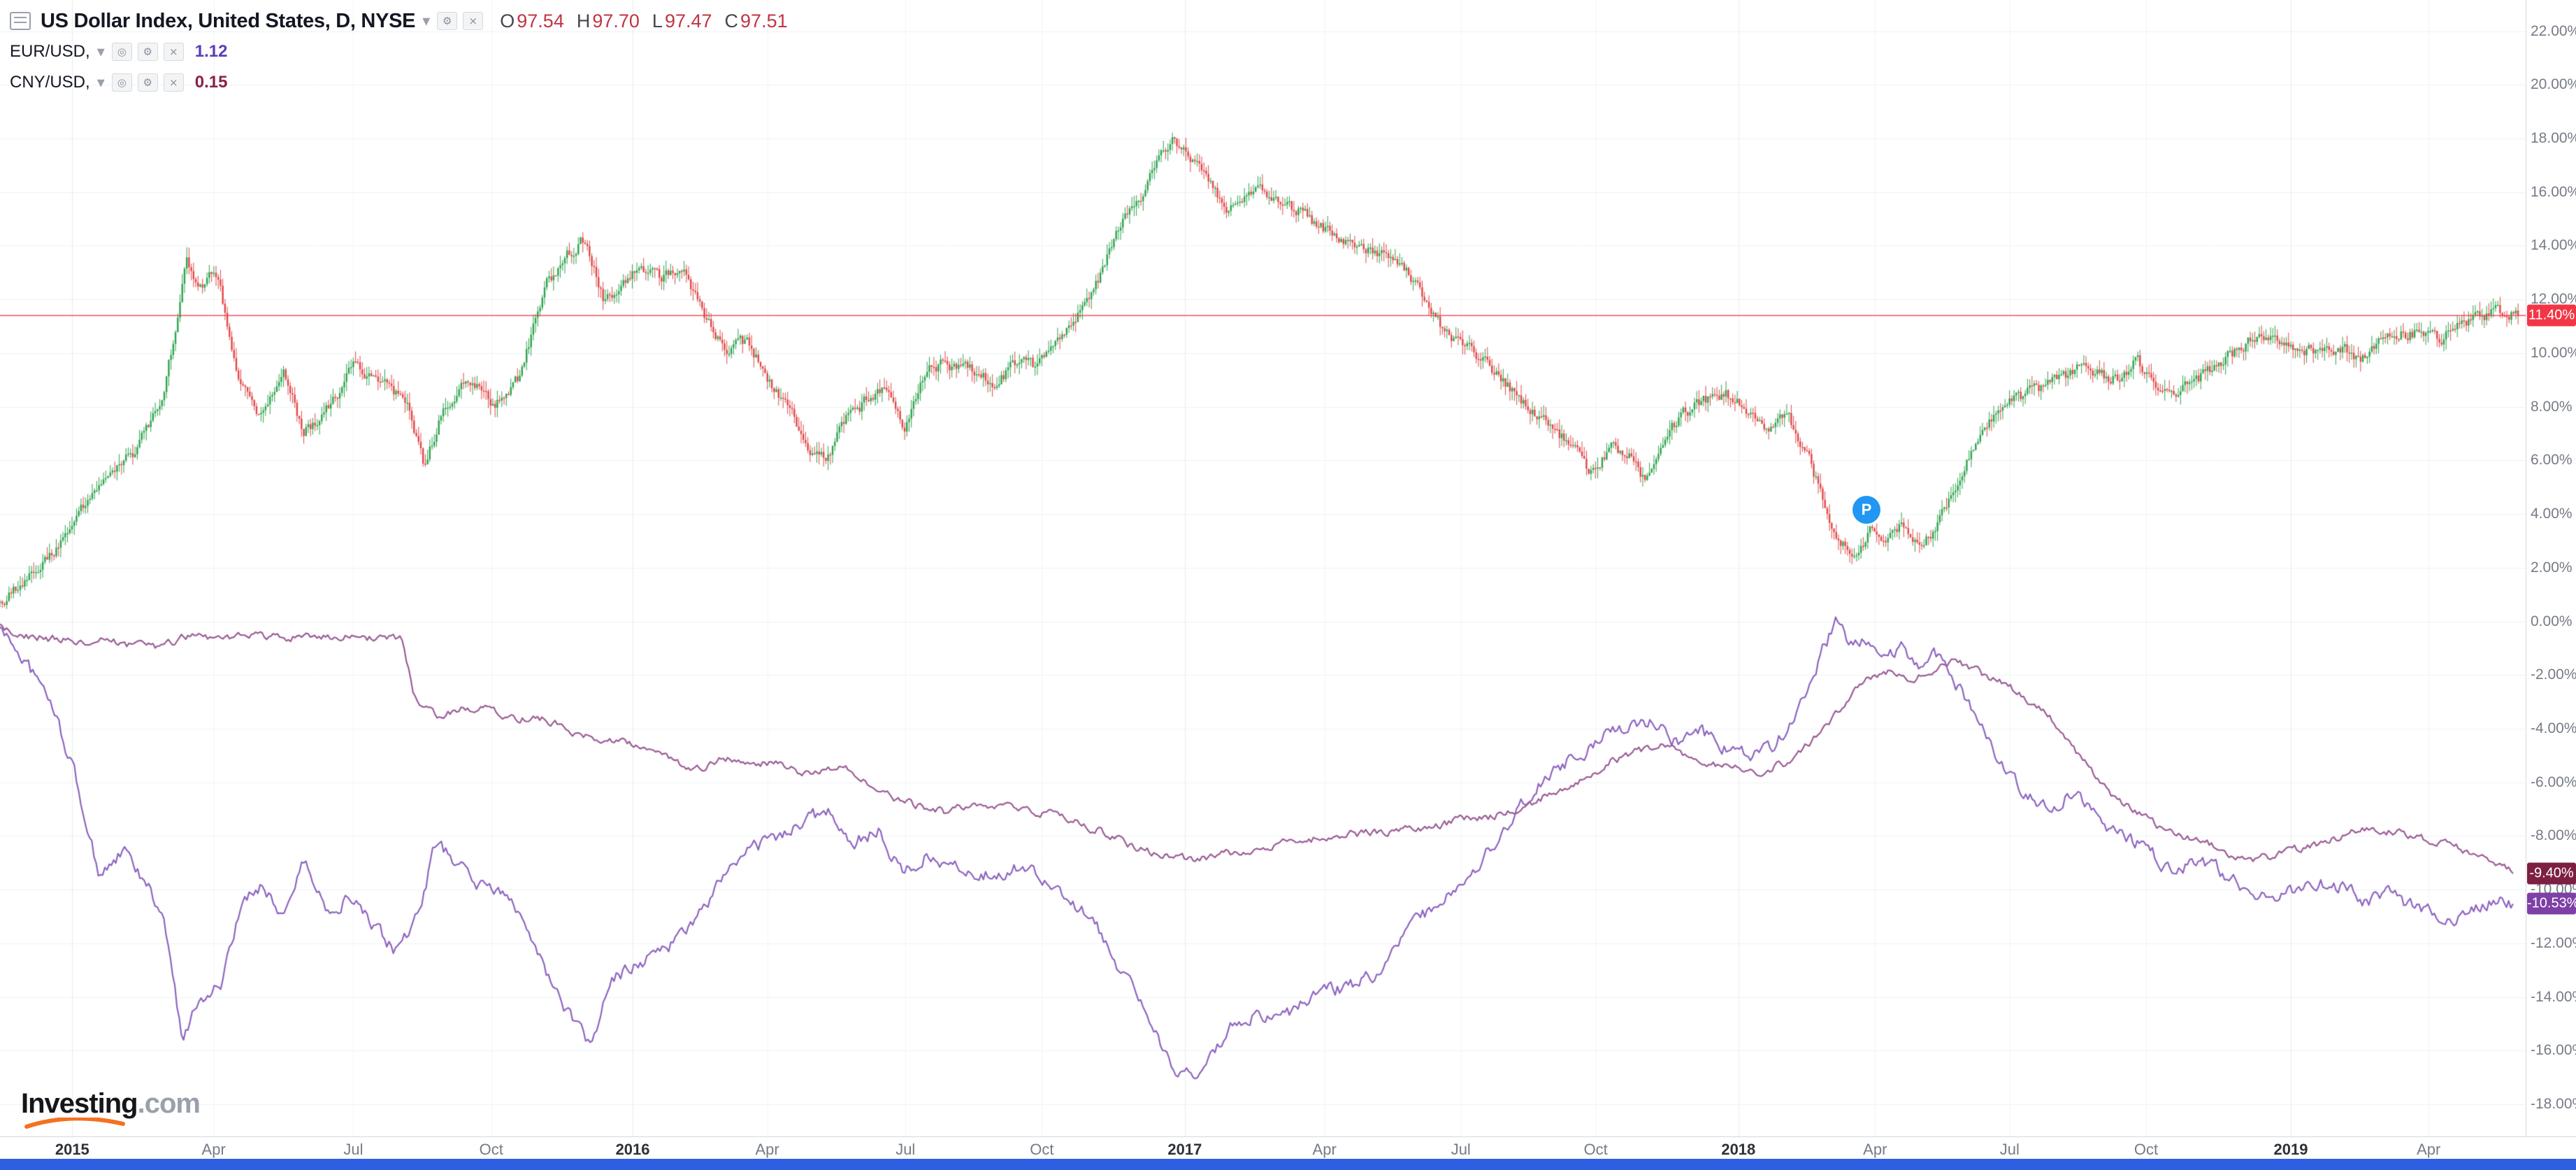 The height and width of the screenshot is (1170, 2576). Describe the element at coordinates (657, 20) in the screenshot. I see `low-label: L` at that location.